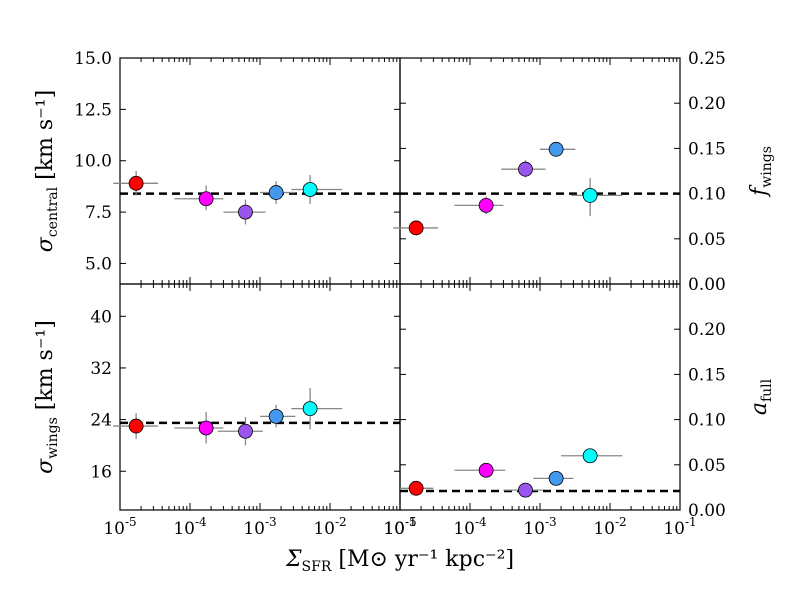 This screenshot has height=604, width=800. I want to click on y-tick-label: 15.0, so click(93, 59).